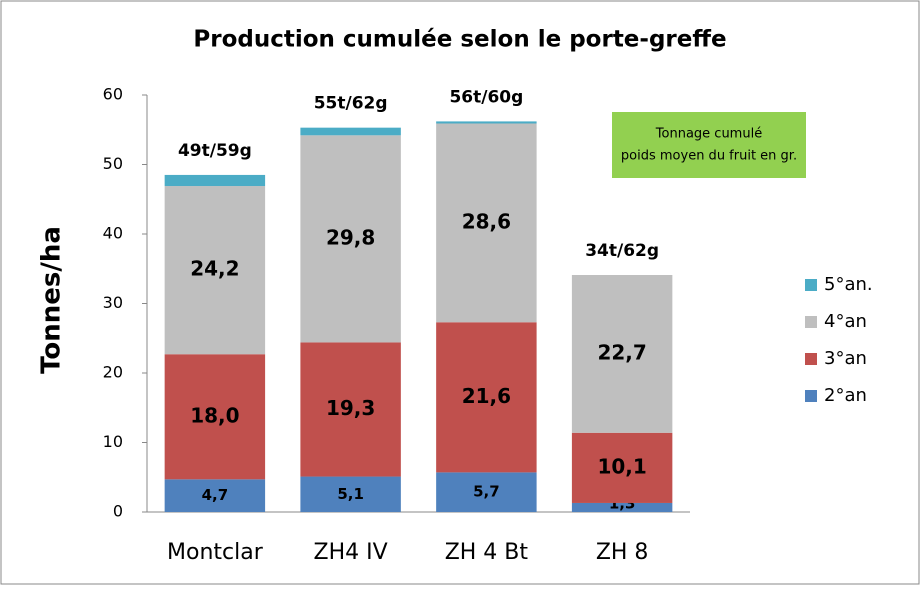 The height and width of the screenshot is (589, 920). I want to click on legend-label: 5°an., so click(848, 284).